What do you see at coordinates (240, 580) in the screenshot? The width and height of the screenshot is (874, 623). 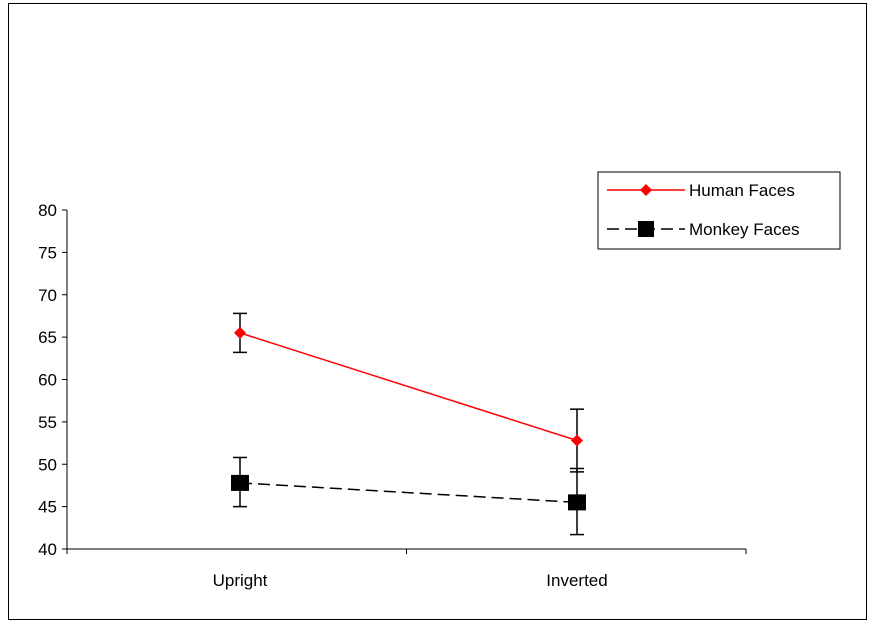 I see `x-tick-label: Upright` at bounding box center [240, 580].